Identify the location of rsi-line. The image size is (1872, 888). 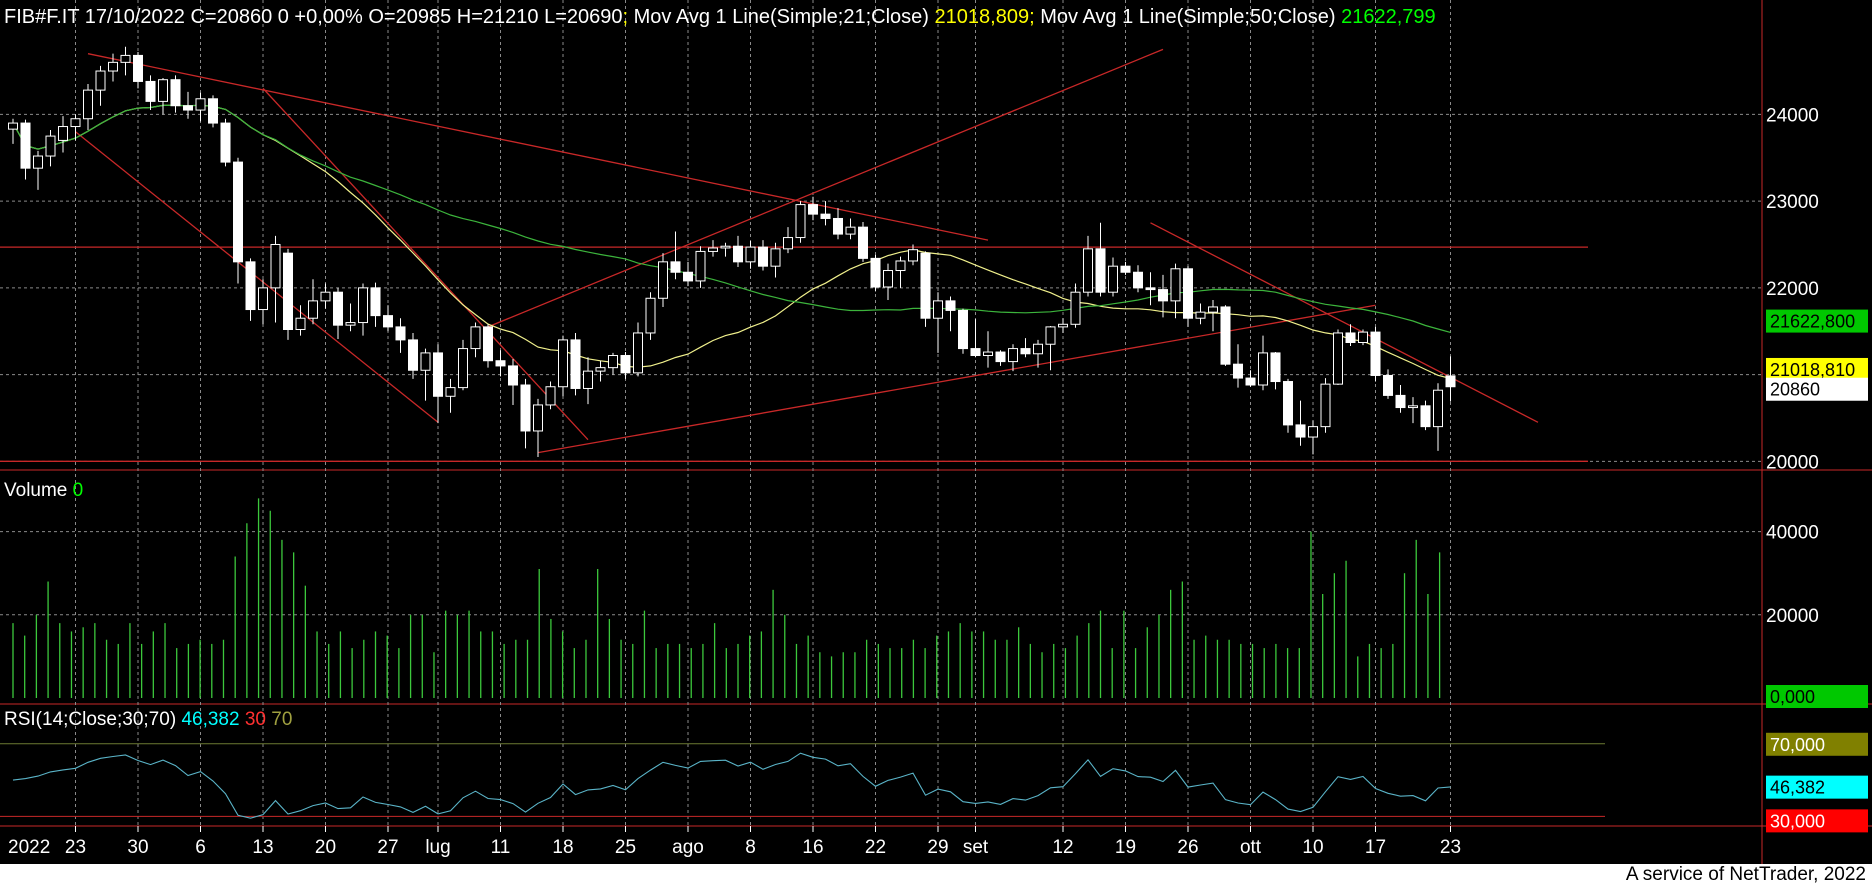
(731, 785).